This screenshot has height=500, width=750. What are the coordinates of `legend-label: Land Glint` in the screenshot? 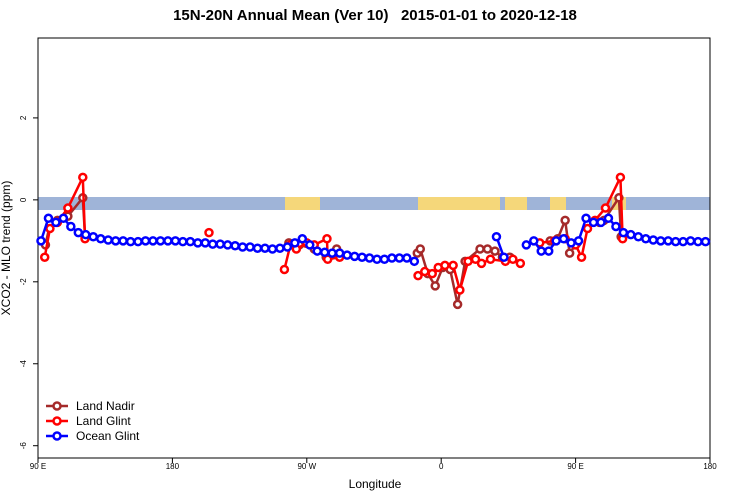 It's located at (103, 421).